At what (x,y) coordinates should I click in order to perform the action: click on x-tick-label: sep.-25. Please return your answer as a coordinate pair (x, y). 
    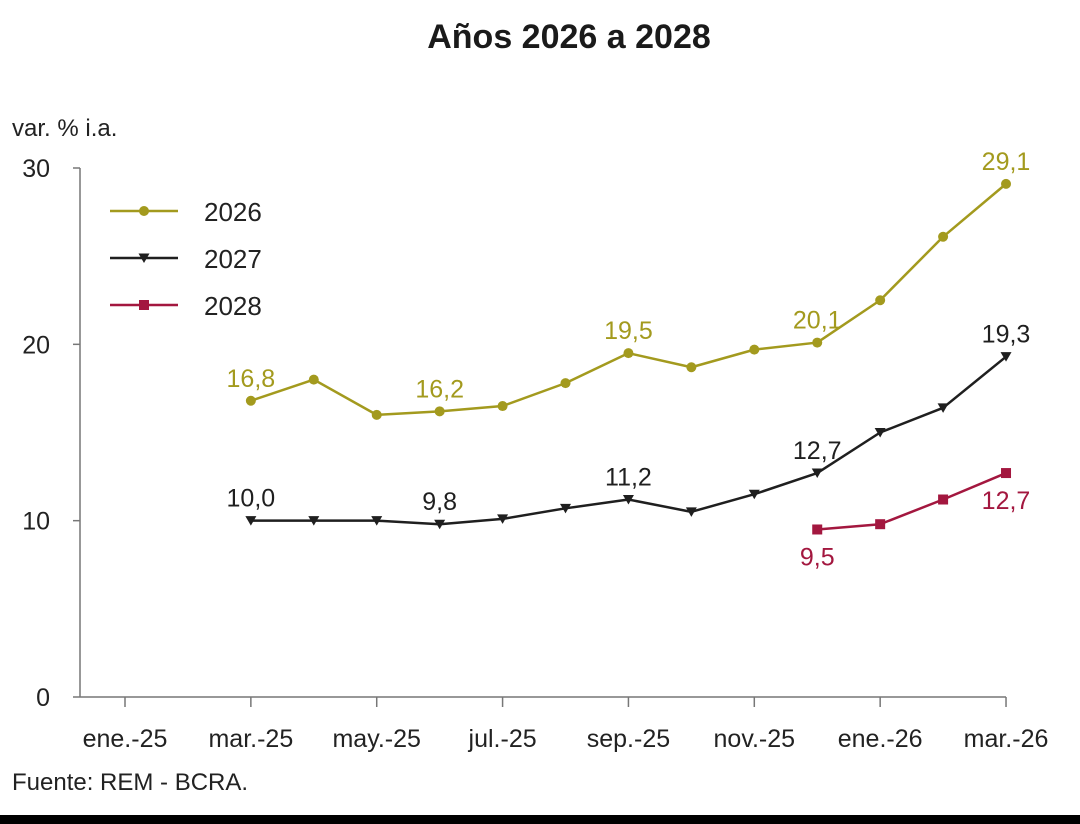
    Looking at the image, I should click on (628, 739).